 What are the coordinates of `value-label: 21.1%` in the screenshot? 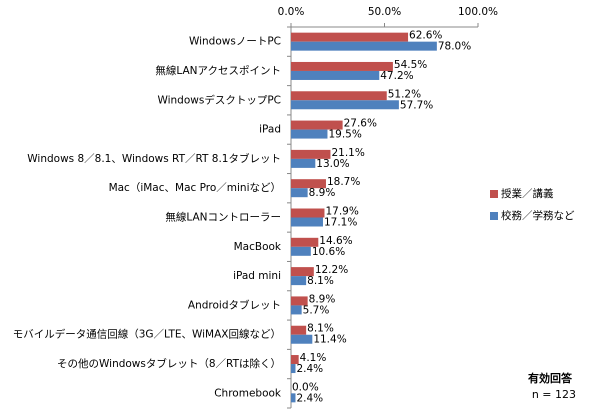 It's located at (347, 153).